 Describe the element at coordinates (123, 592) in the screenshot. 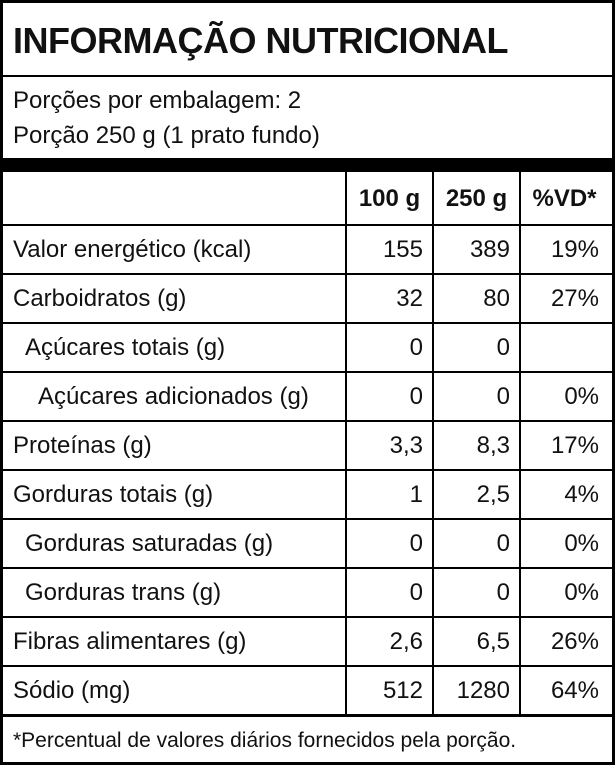

I see `nutrient-name: Gorduras trans (g)` at that location.